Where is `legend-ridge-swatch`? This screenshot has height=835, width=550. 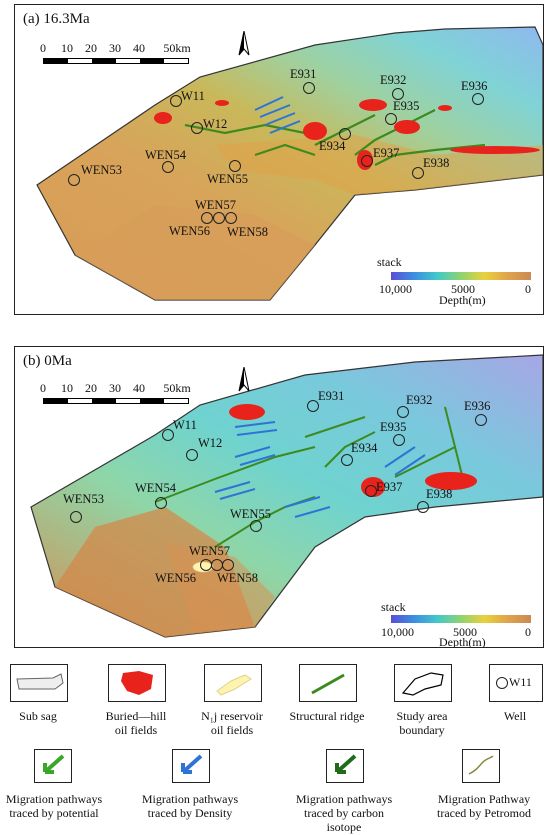 legend-ridge-swatch is located at coordinates (328, 683).